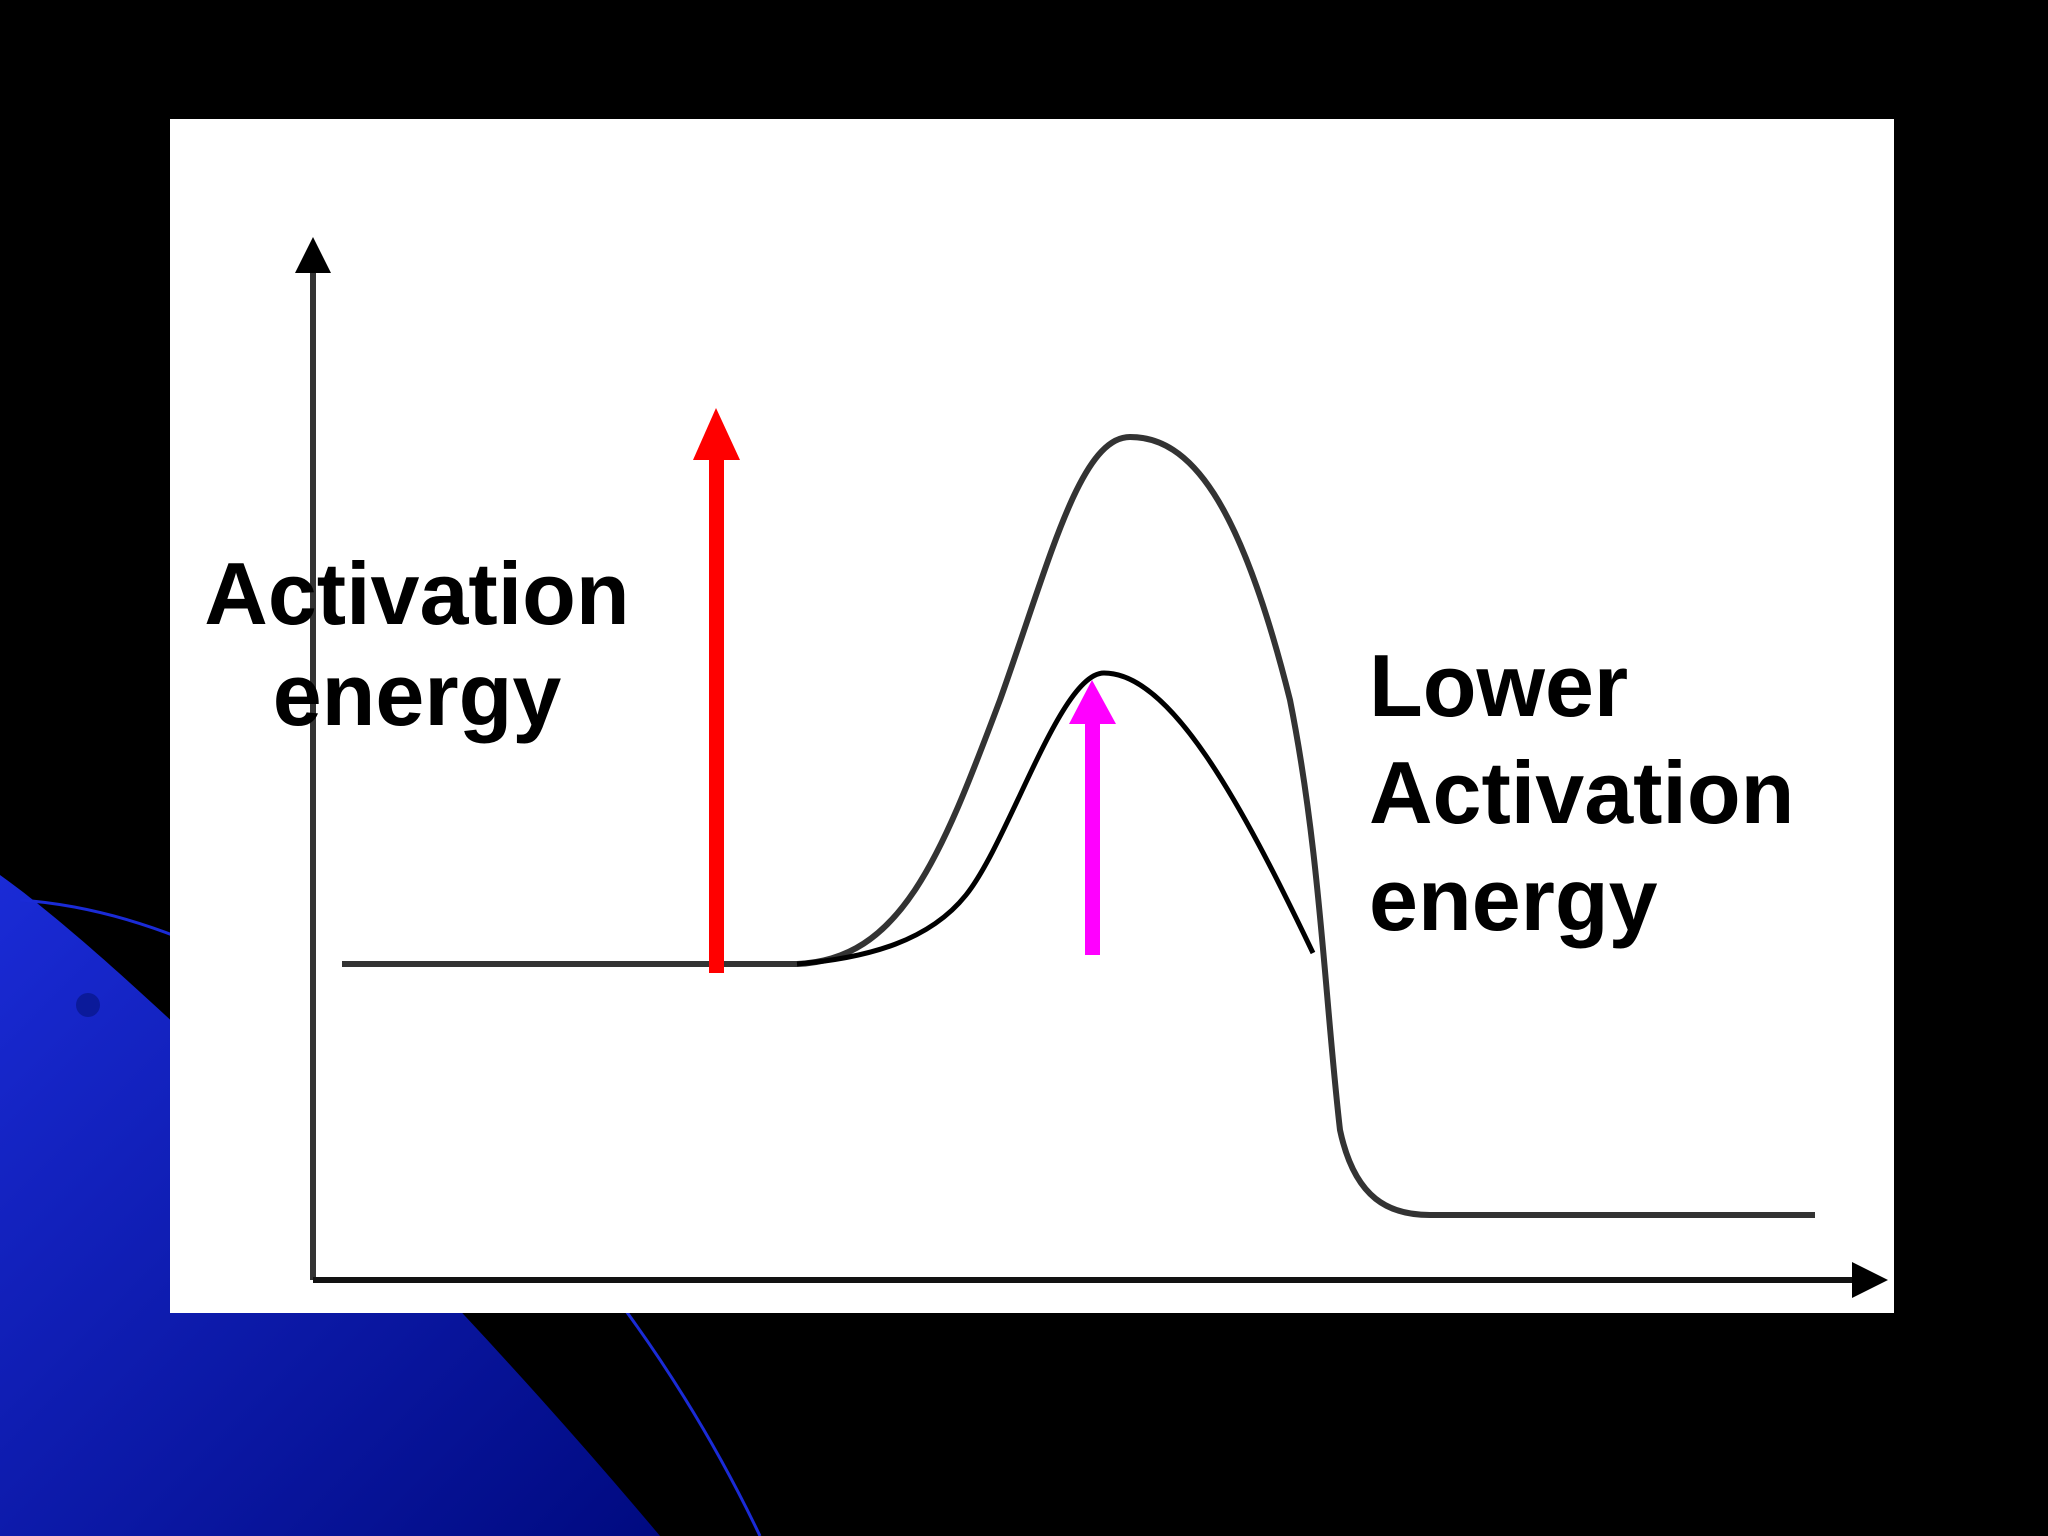  Describe the element at coordinates (1092, 702) in the screenshot. I see `lower-arrow-head` at that location.